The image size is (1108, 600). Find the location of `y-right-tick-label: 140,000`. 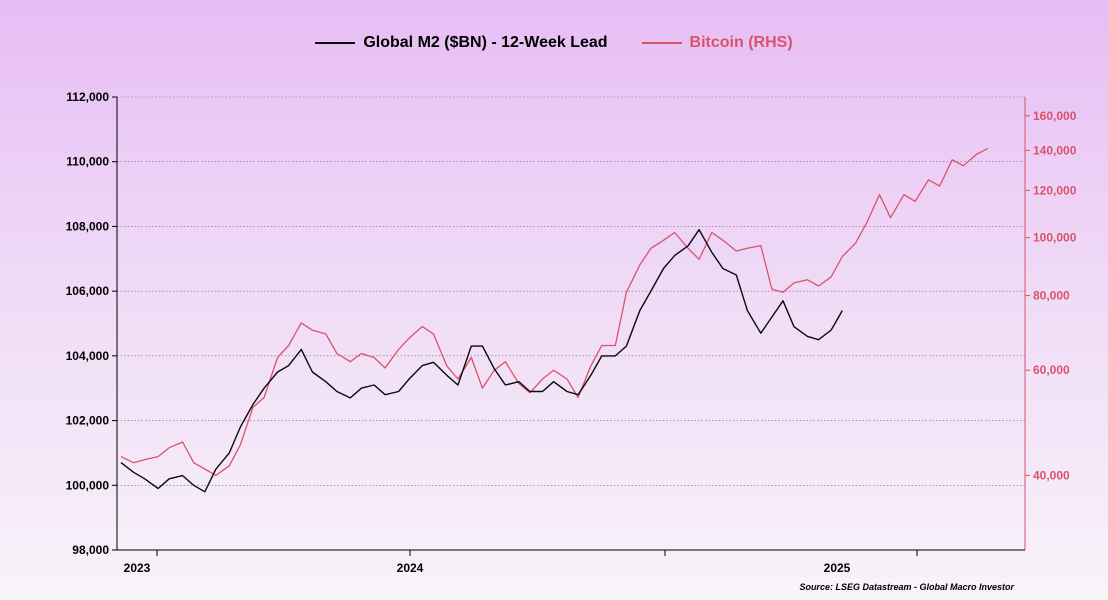

y-right-tick-label: 140,000 is located at coordinates (1055, 150).